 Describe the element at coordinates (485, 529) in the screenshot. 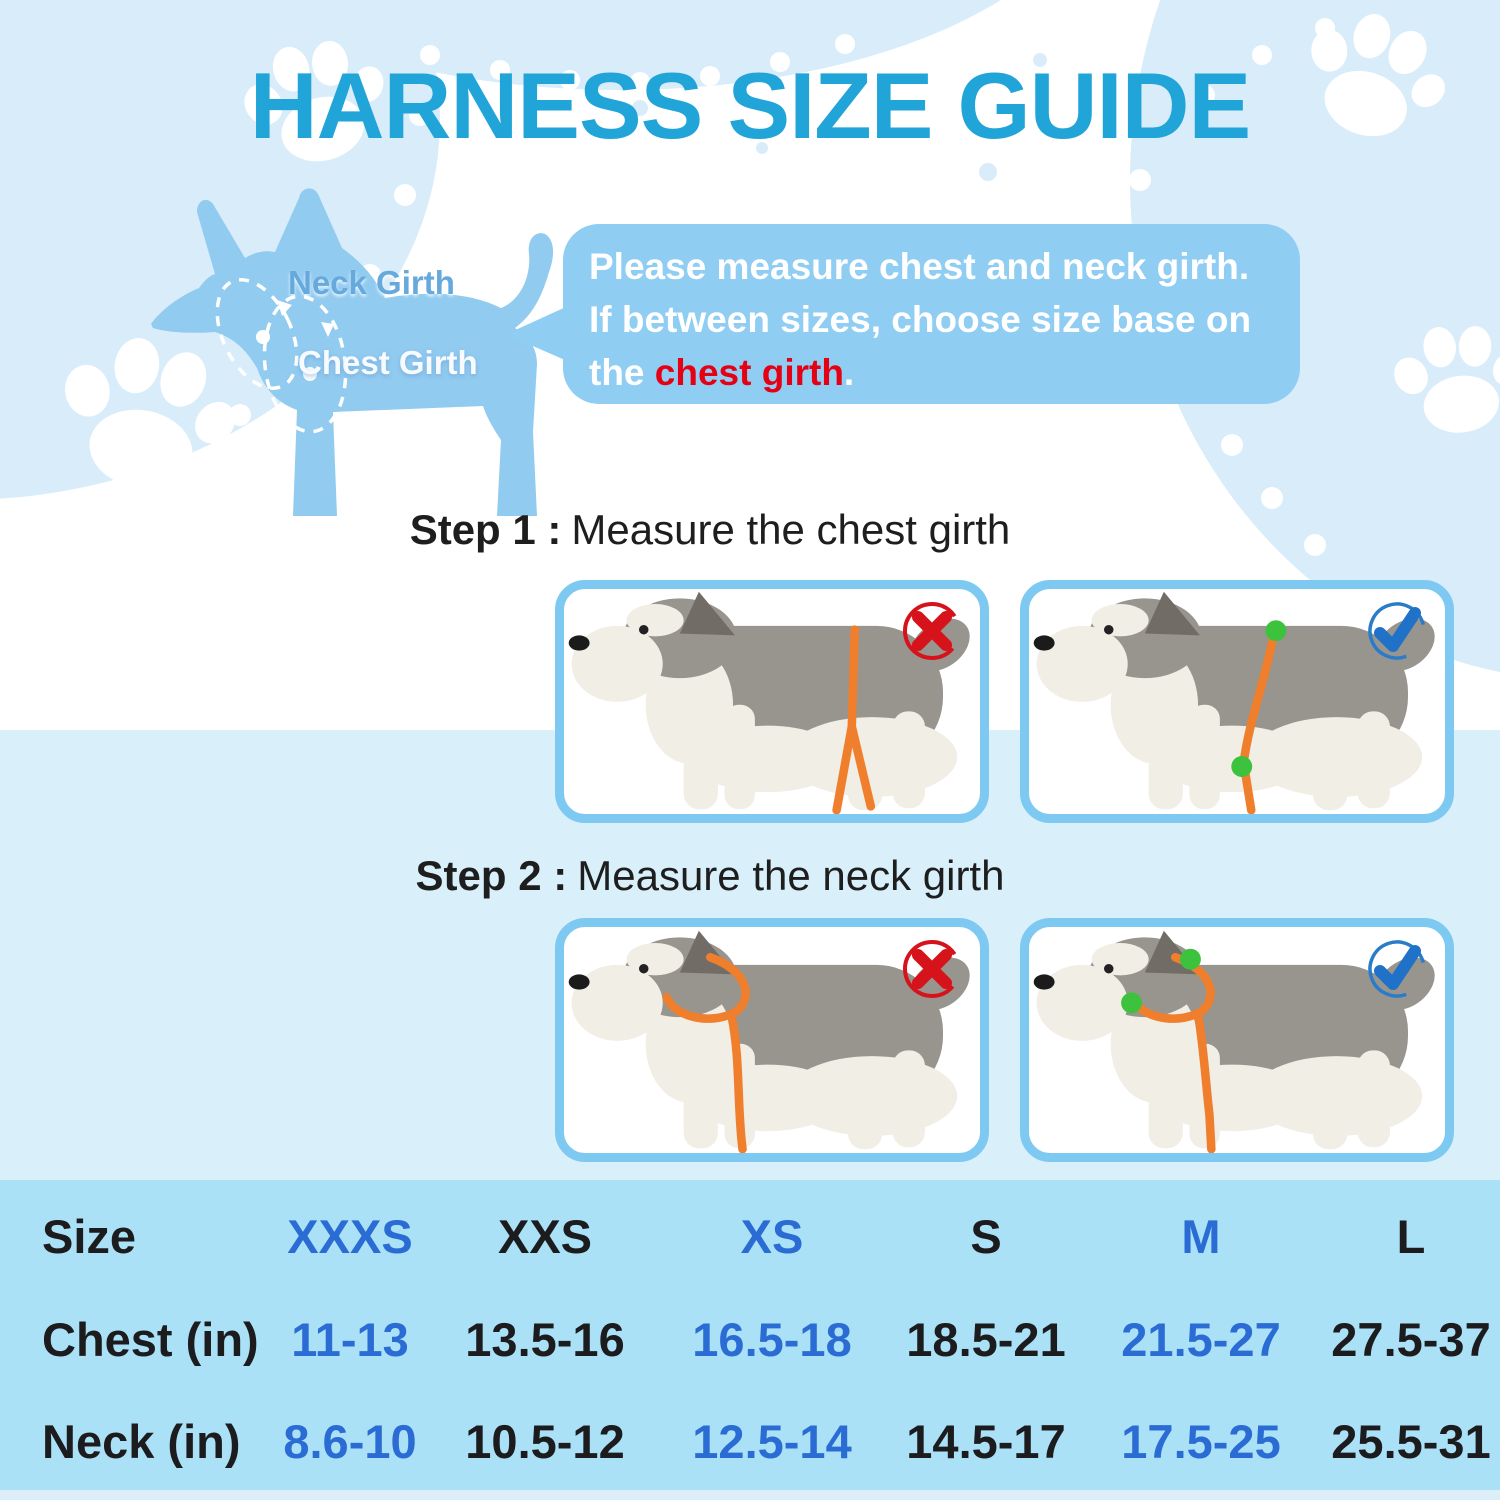

I see `step-1-label: Step 1 :` at that location.